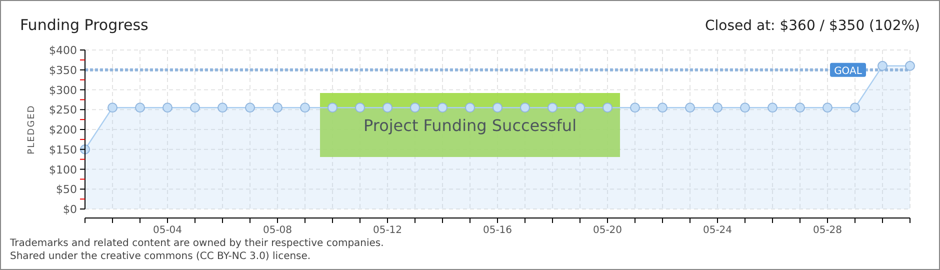  I want to click on y-tick-label: $0, so click(70, 209).